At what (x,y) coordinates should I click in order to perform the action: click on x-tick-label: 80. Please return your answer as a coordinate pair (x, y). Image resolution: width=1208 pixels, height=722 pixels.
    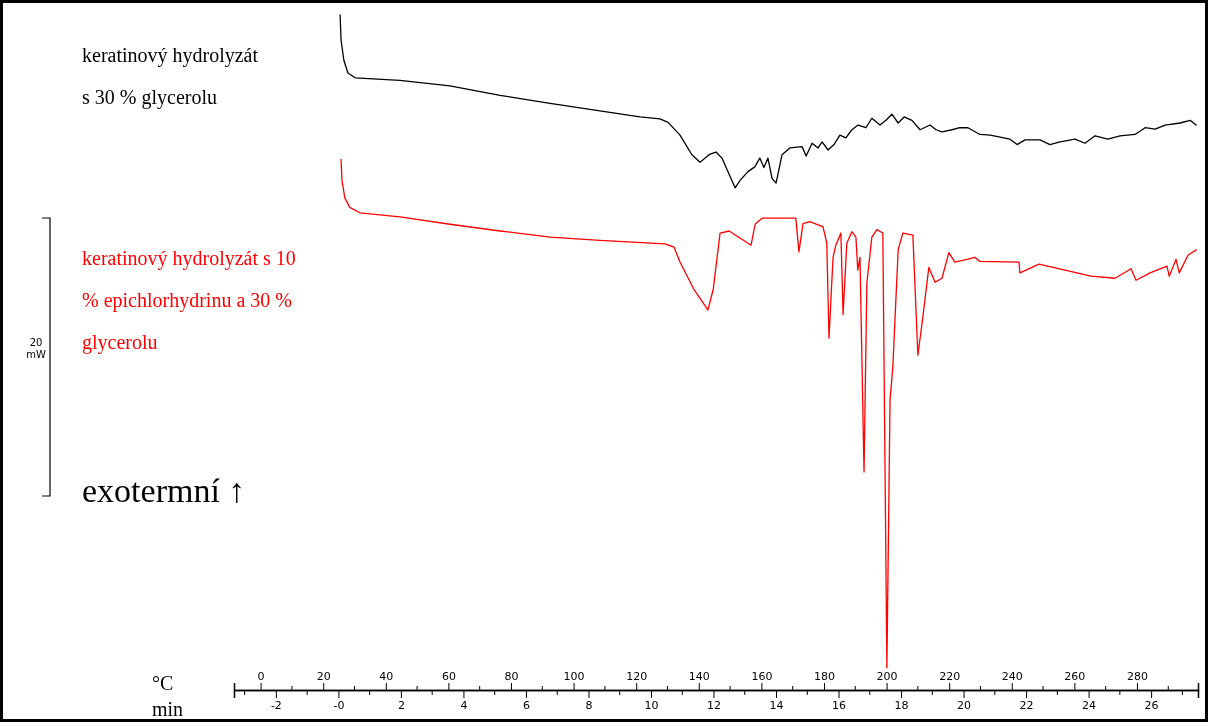
    Looking at the image, I should click on (511, 676).